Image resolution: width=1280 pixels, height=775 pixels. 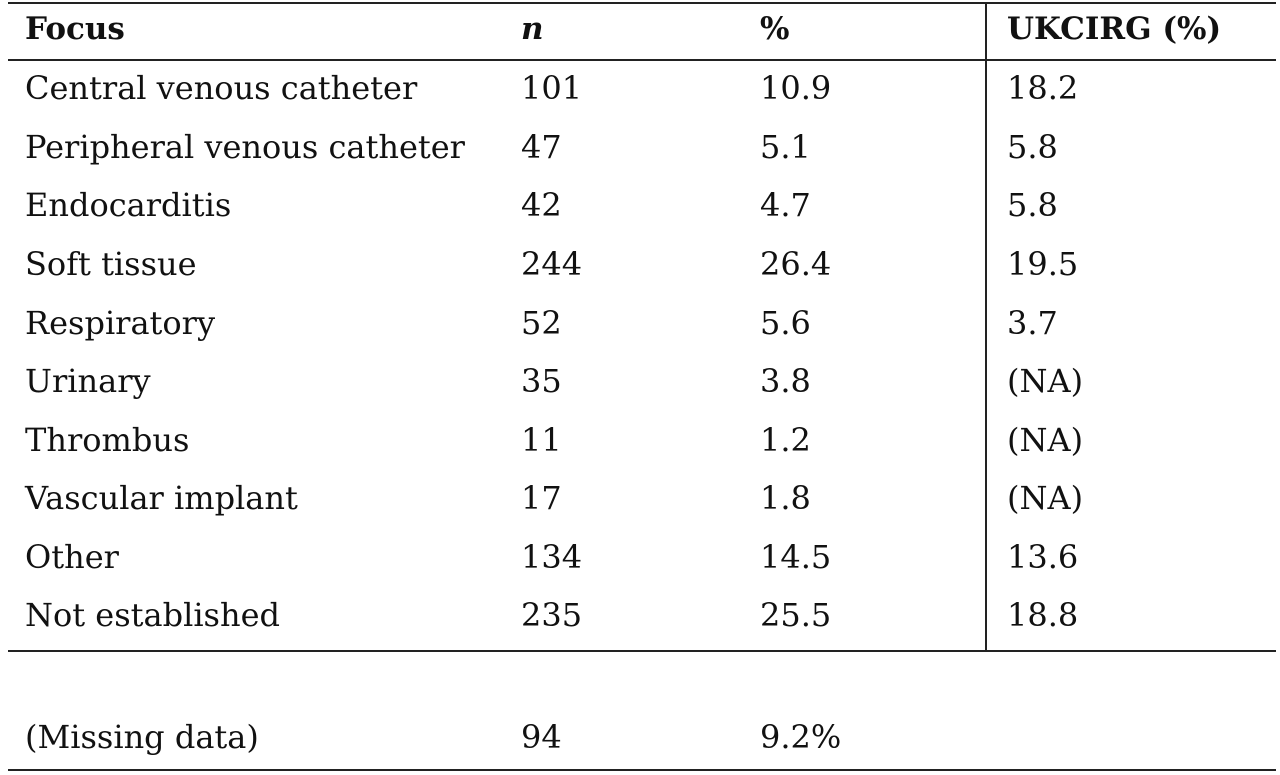 I want to click on table-header-row: Focus n % UKCIRG (%), so click(x=642, y=29).